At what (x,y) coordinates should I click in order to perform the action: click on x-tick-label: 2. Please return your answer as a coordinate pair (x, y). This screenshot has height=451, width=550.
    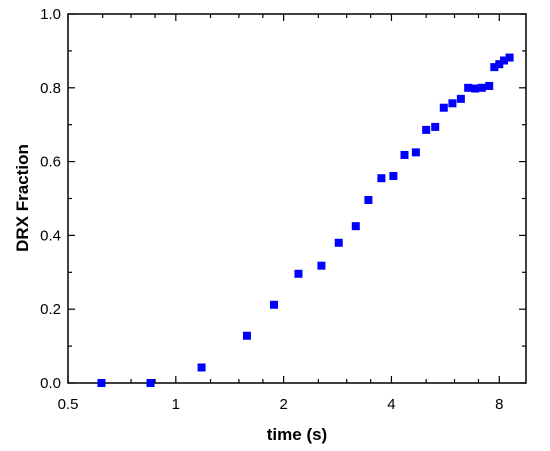
    Looking at the image, I should click on (283, 404).